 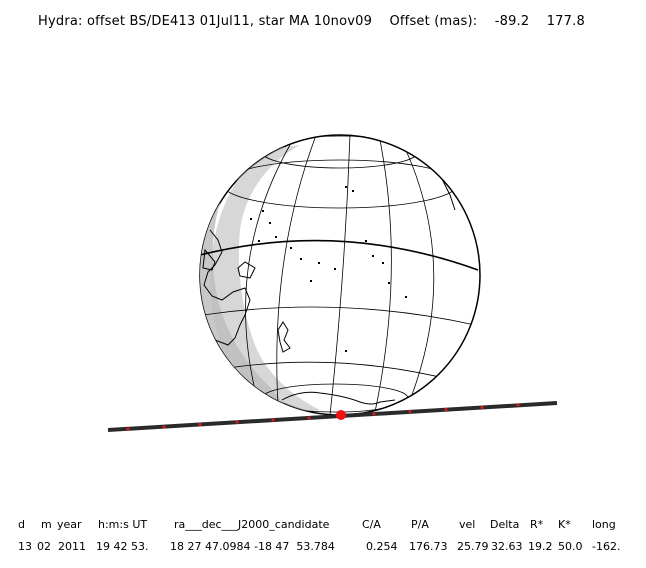 I want to click on col-header-year: year, so click(x=69, y=524).